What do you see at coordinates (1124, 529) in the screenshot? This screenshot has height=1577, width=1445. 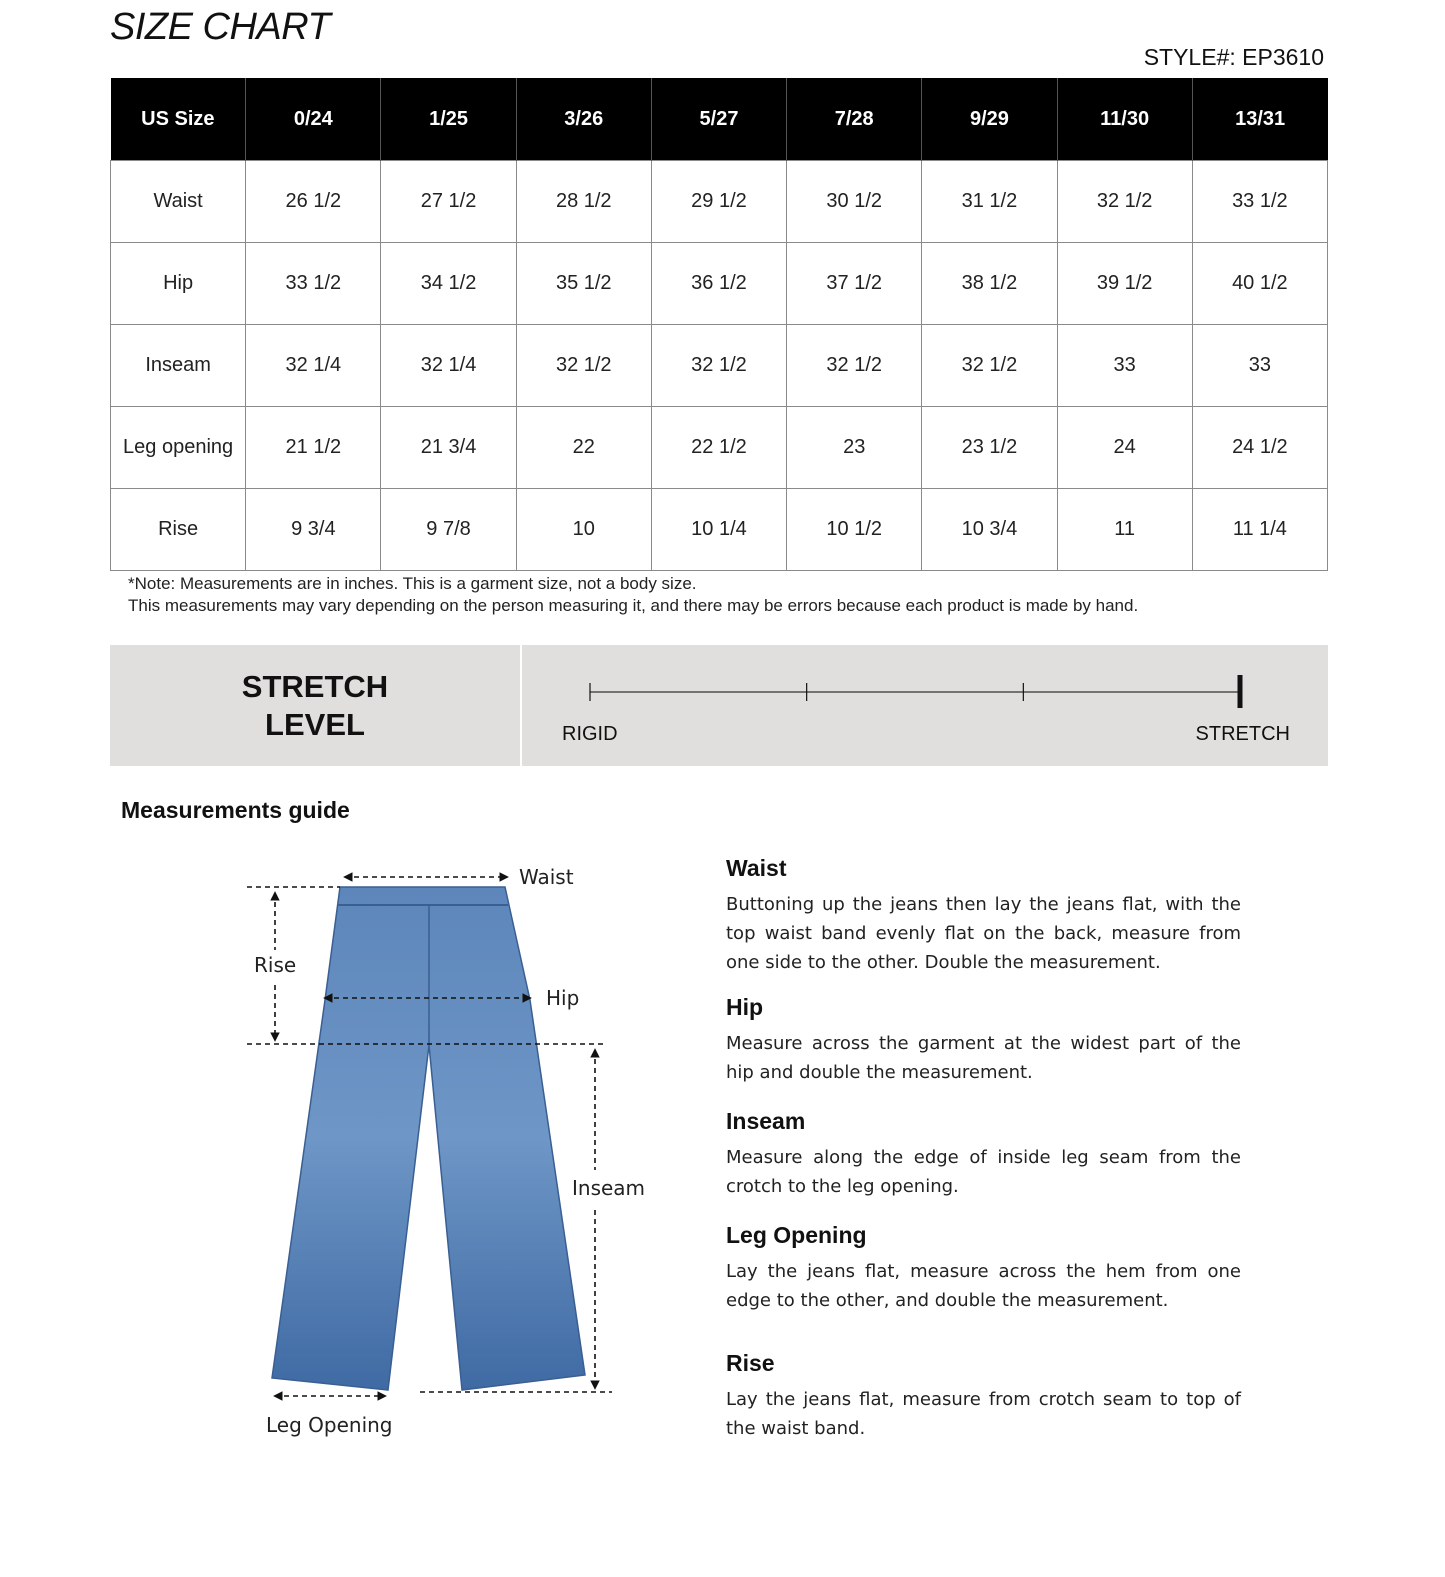 I see `table-cell: 11` at bounding box center [1124, 529].